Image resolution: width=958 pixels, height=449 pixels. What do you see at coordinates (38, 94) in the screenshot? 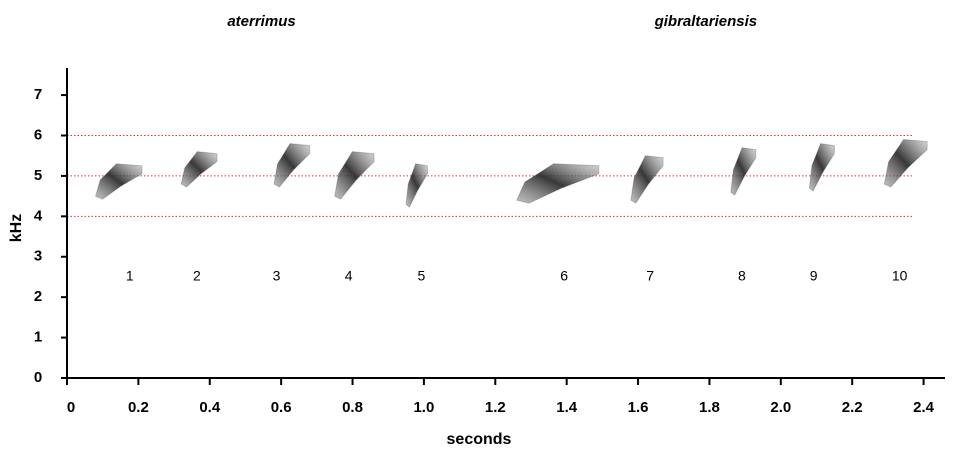
I see `y-tick-label: 7` at bounding box center [38, 94].